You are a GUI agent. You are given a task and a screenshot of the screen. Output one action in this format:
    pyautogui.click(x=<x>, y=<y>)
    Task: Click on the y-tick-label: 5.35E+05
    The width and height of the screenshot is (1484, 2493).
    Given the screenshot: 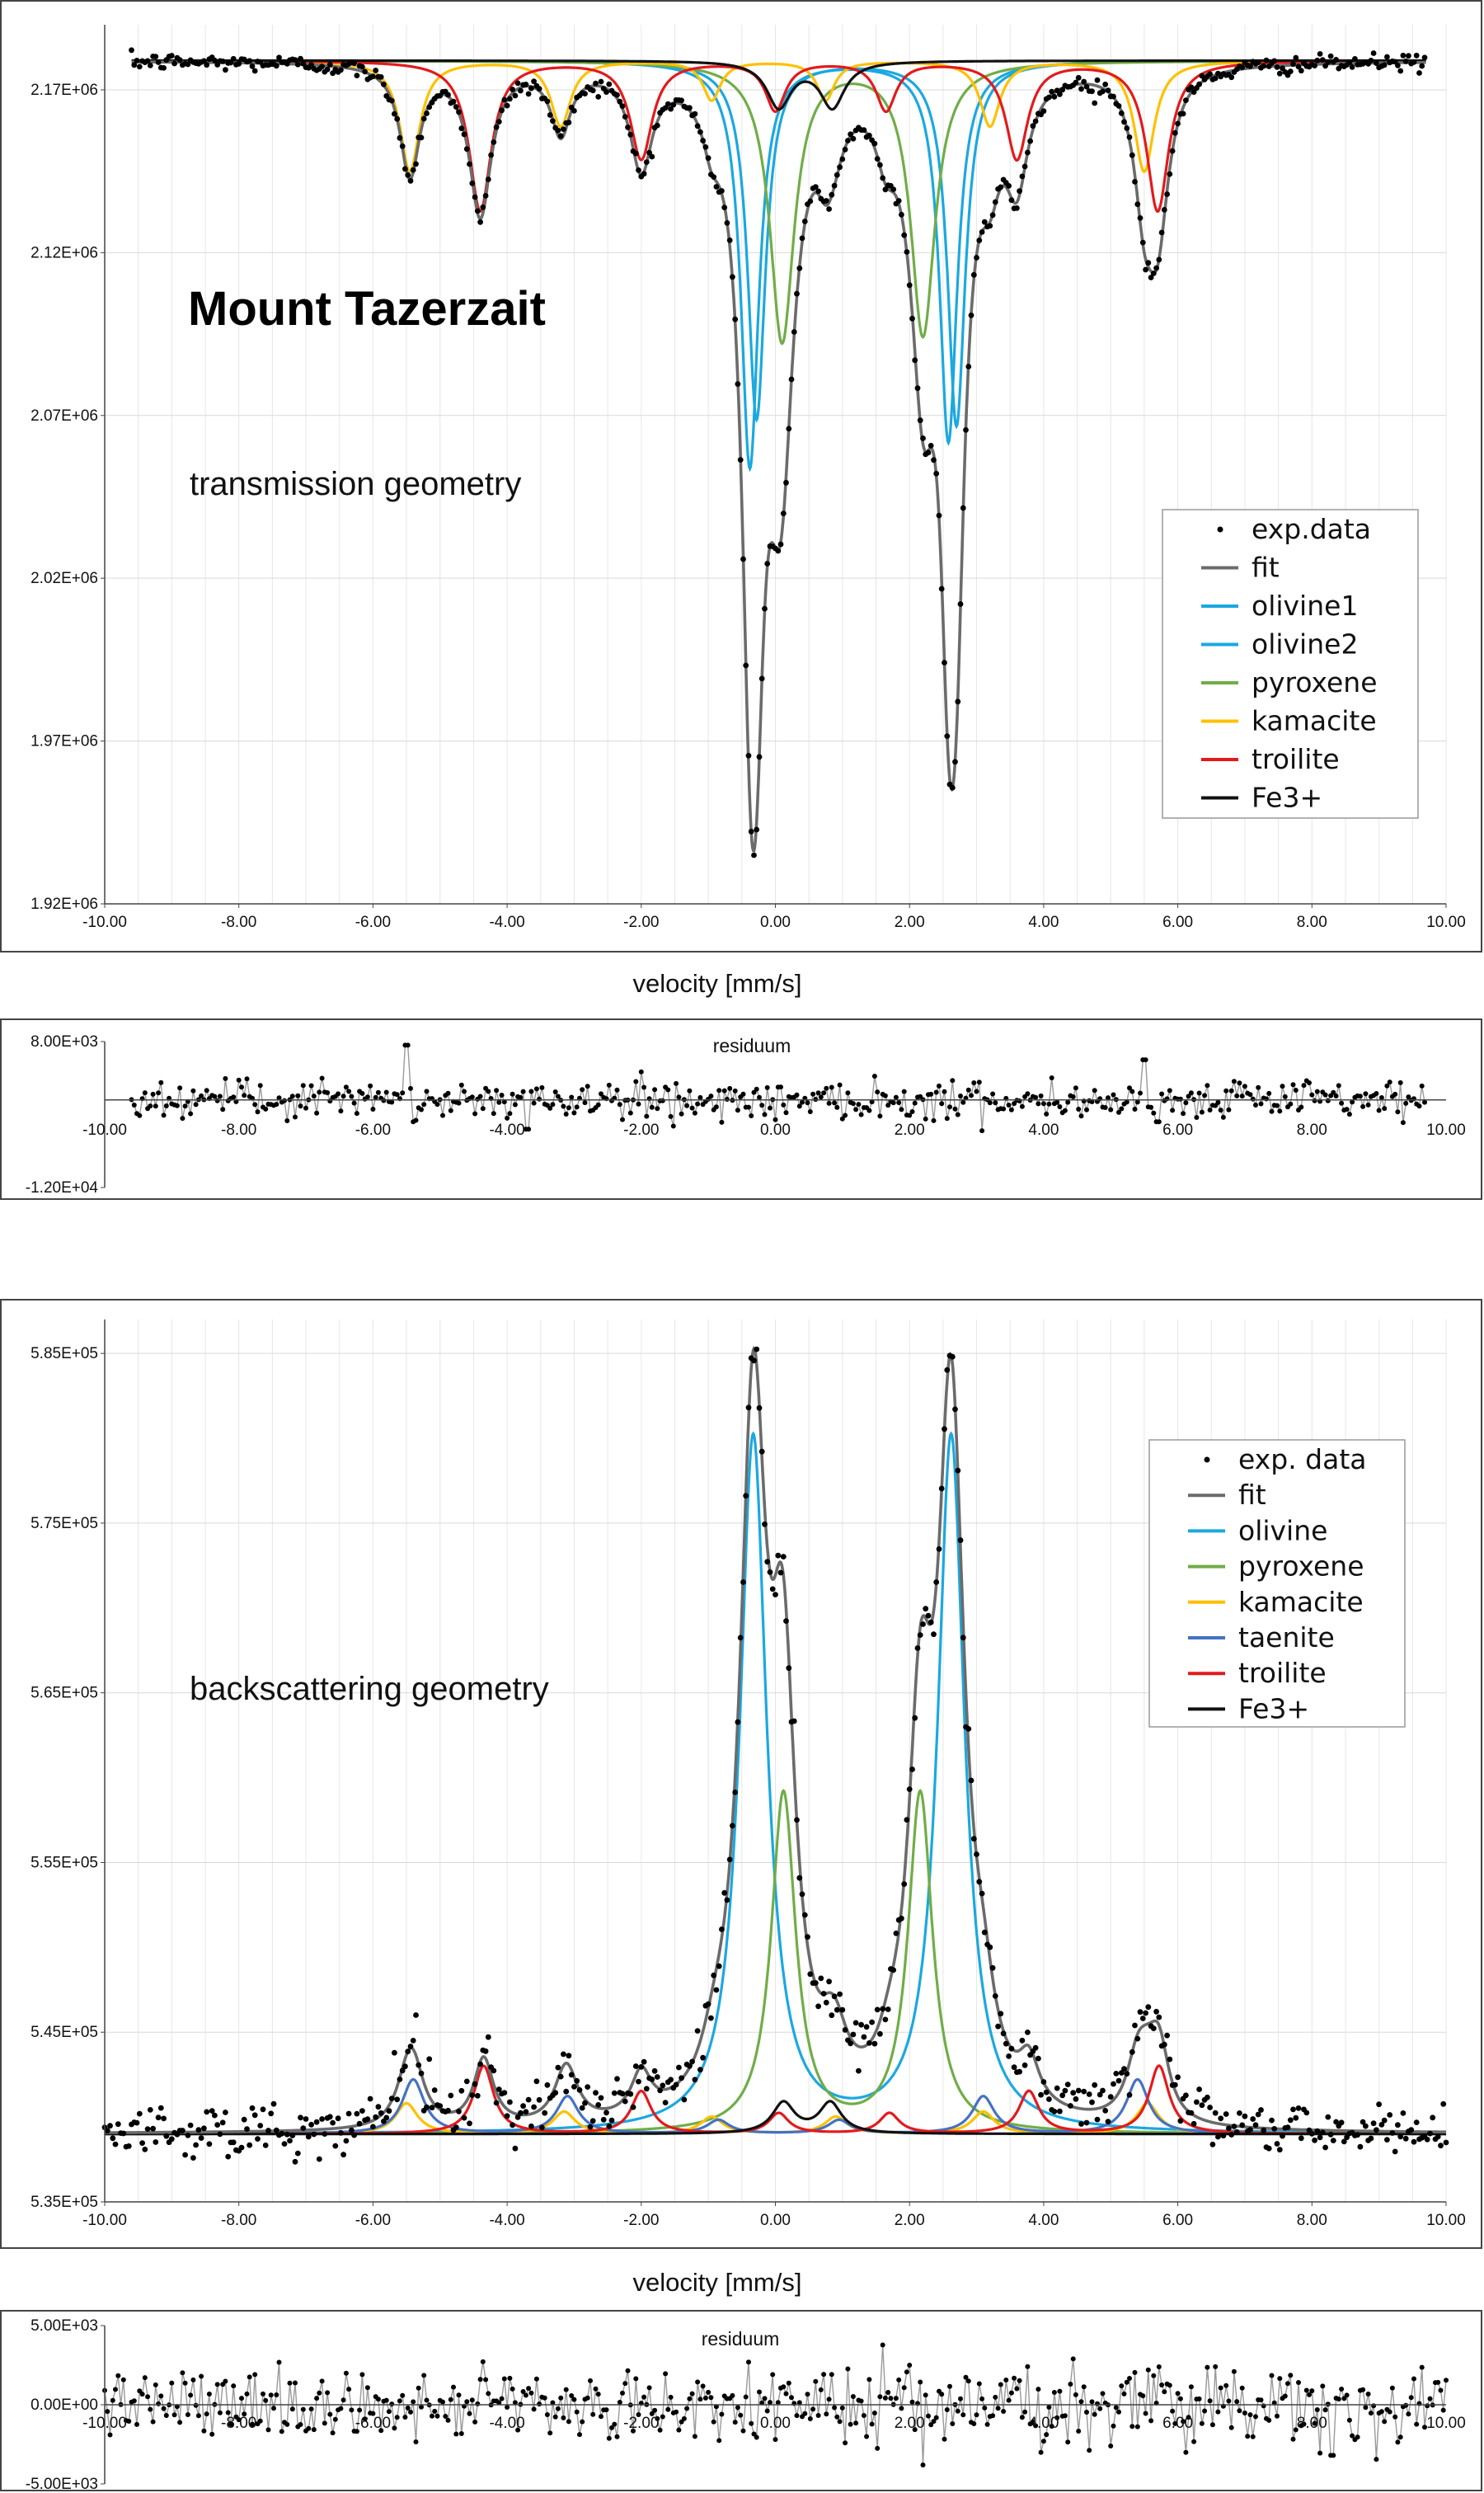 What is the action you would take?
    pyautogui.click(x=64, y=2202)
    